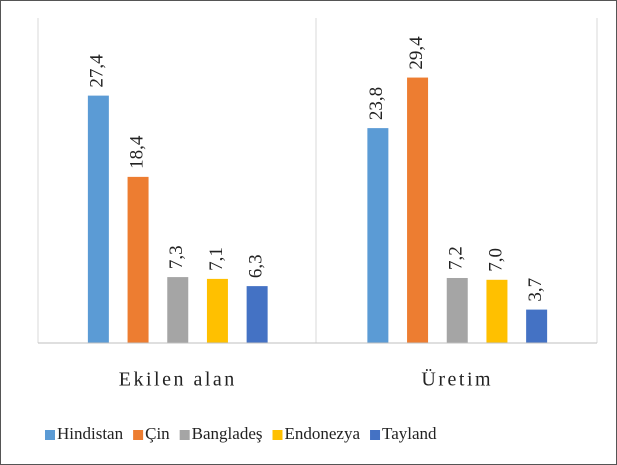  Describe the element at coordinates (323, 433) in the screenshot. I see `legend-label: Endonezya` at that location.